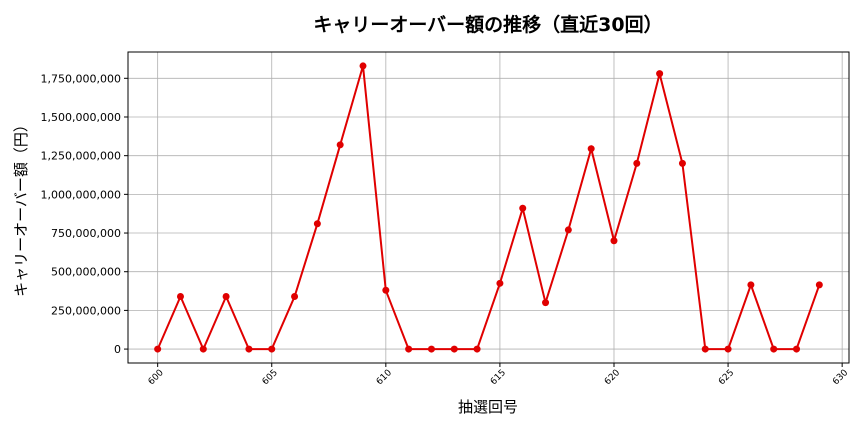 This screenshot has height=432, width=864. What do you see at coordinates (384, 377) in the screenshot?
I see `x-tick-label: 610` at bounding box center [384, 377].